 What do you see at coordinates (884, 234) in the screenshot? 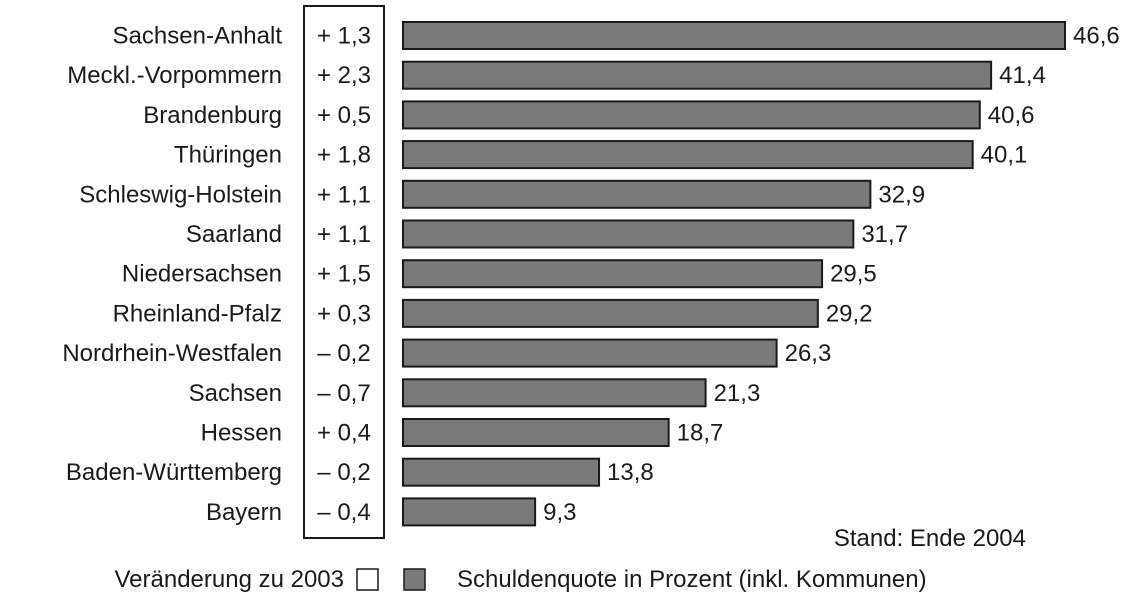
I see `data-label-saarland: 31,7` at bounding box center [884, 234].